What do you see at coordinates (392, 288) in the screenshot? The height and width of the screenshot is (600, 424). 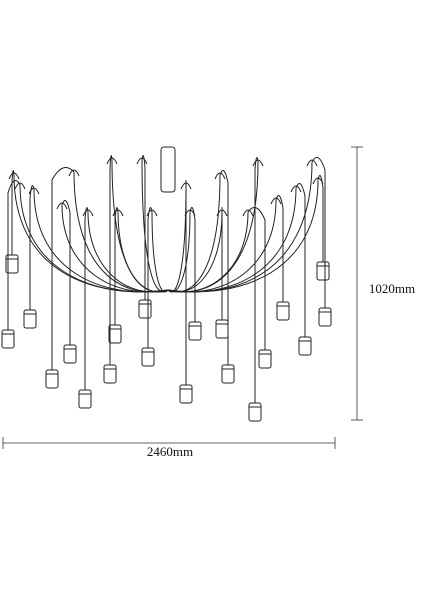 I see `height-label: 1020mm` at bounding box center [392, 288].